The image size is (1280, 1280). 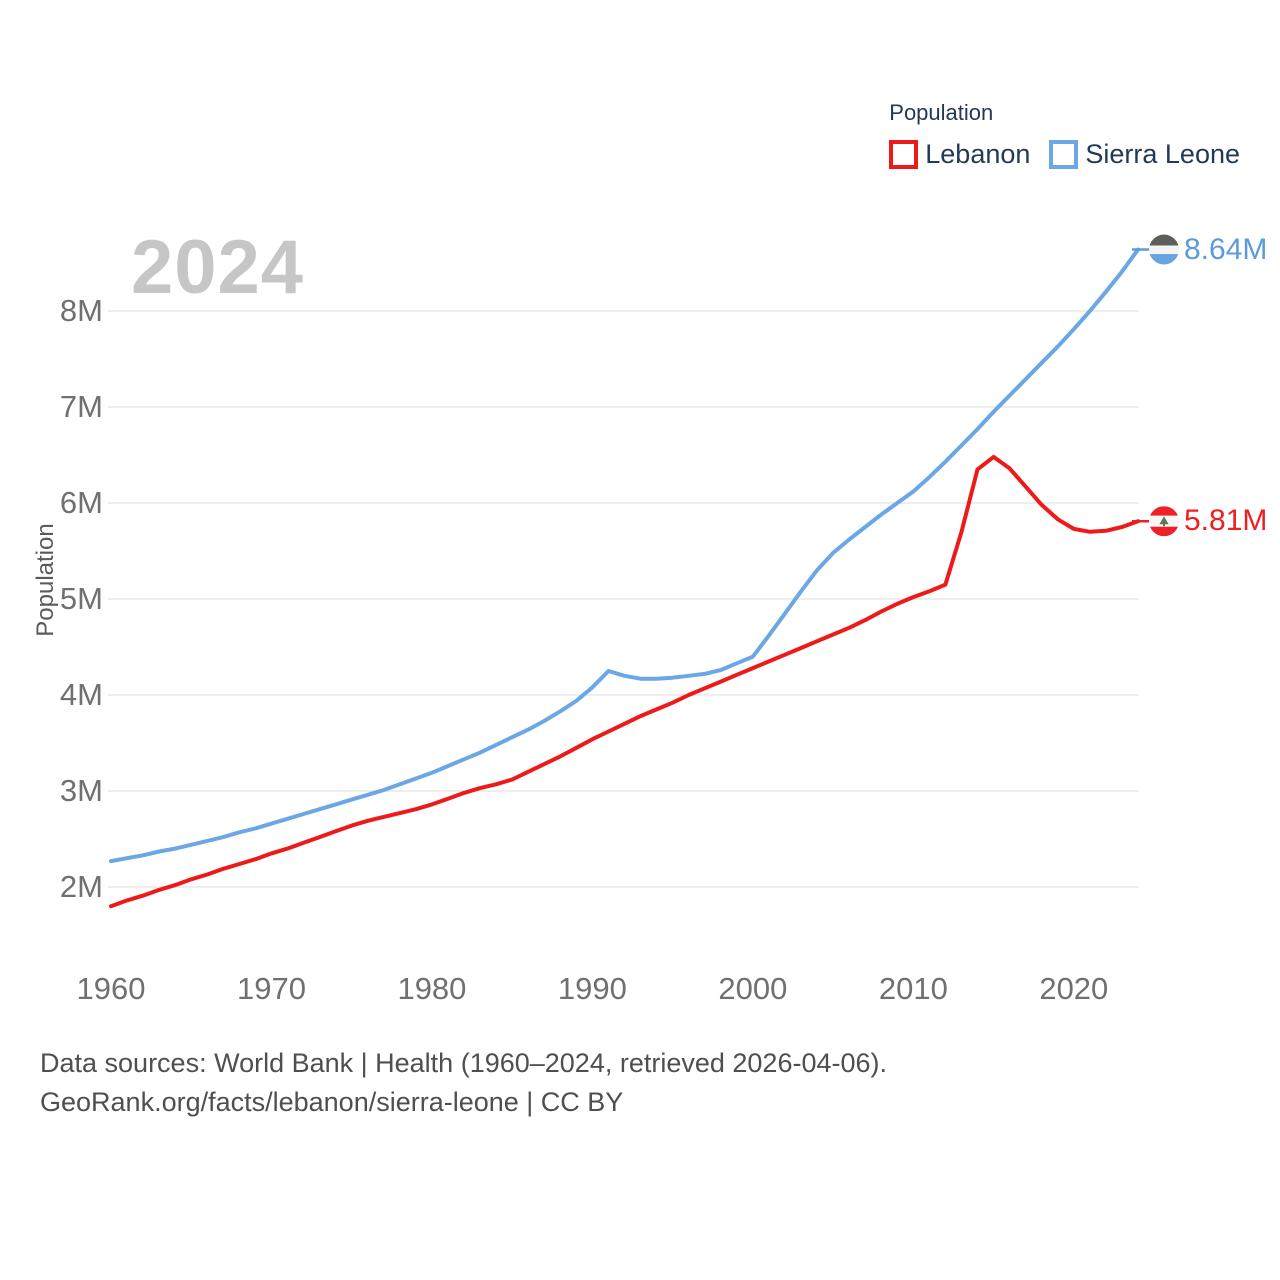 What do you see at coordinates (432, 988) in the screenshot?
I see `x-tick-label: 1980` at bounding box center [432, 988].